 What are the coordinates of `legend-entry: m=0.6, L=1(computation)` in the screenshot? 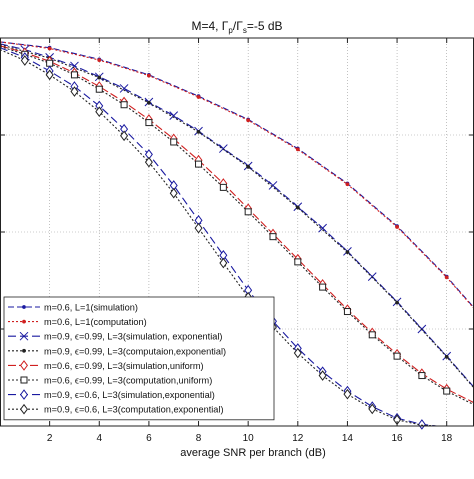 It's located at (77, 322).